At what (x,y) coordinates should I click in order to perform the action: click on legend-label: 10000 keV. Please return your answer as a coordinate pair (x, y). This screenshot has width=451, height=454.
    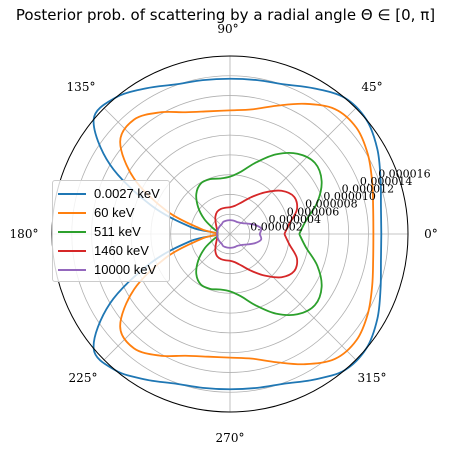
    Looking at the image, I should click on (125, 269).